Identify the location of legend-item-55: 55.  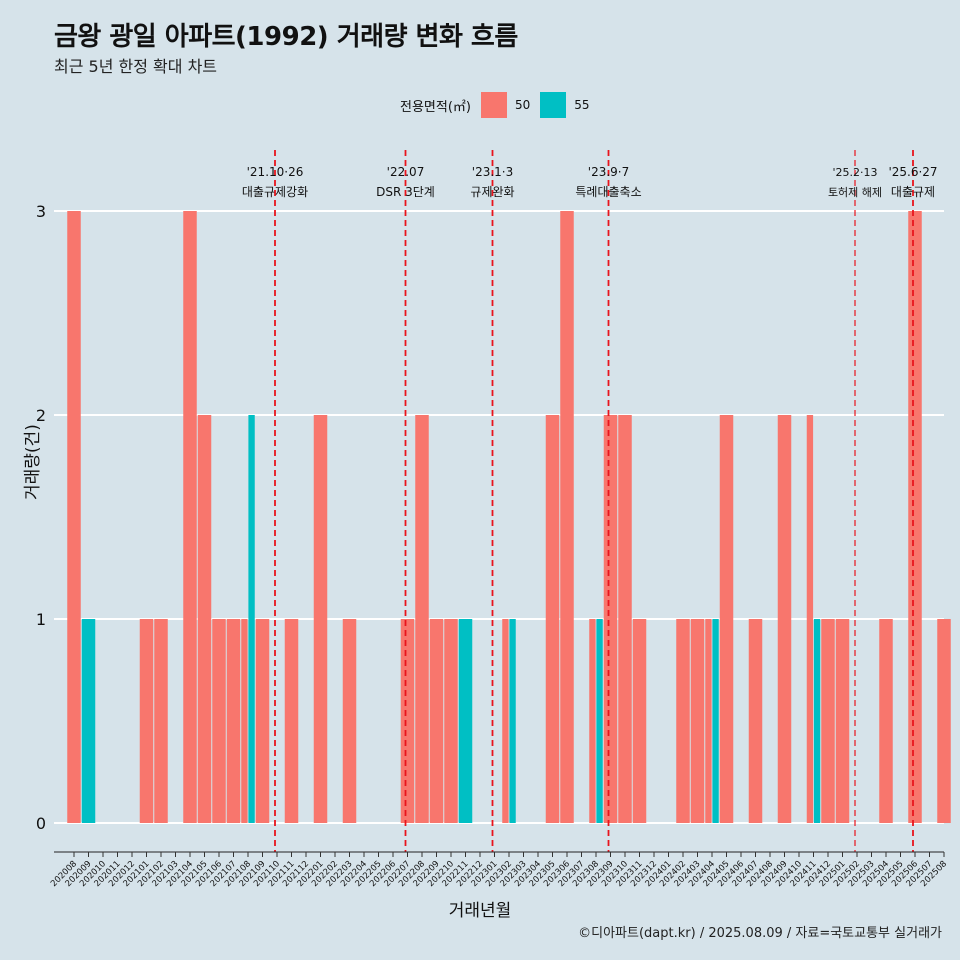
(565, 105).